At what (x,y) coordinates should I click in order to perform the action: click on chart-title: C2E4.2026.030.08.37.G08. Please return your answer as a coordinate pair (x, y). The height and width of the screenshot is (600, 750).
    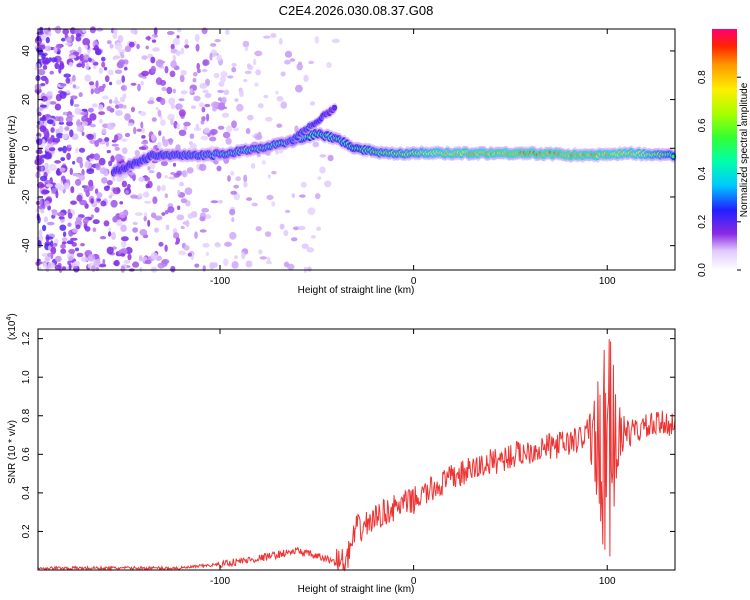
    Looking at the image, I should click on (356, 10).